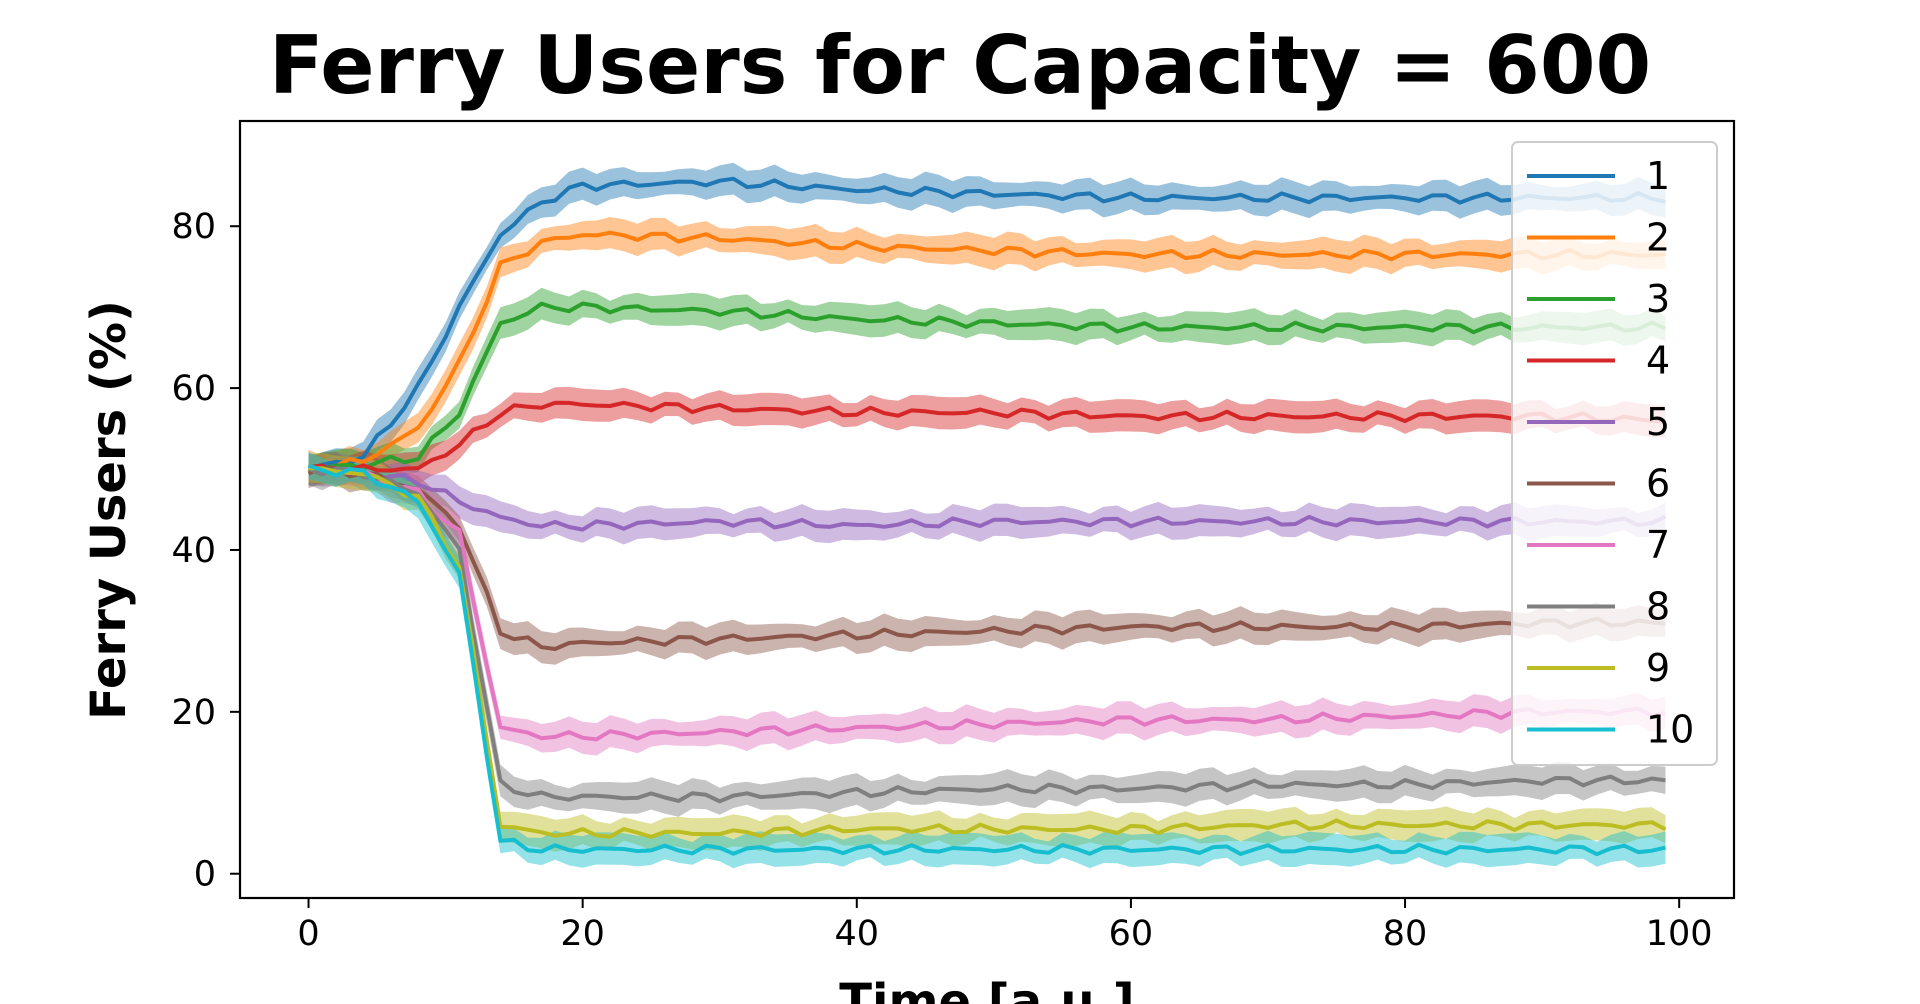 This screenshot has width=1920, height=1004. What do you see at coordinates (193, 713) in the screenshot?
I see `y-tick-label: 20` at bounding box center [193, 713].